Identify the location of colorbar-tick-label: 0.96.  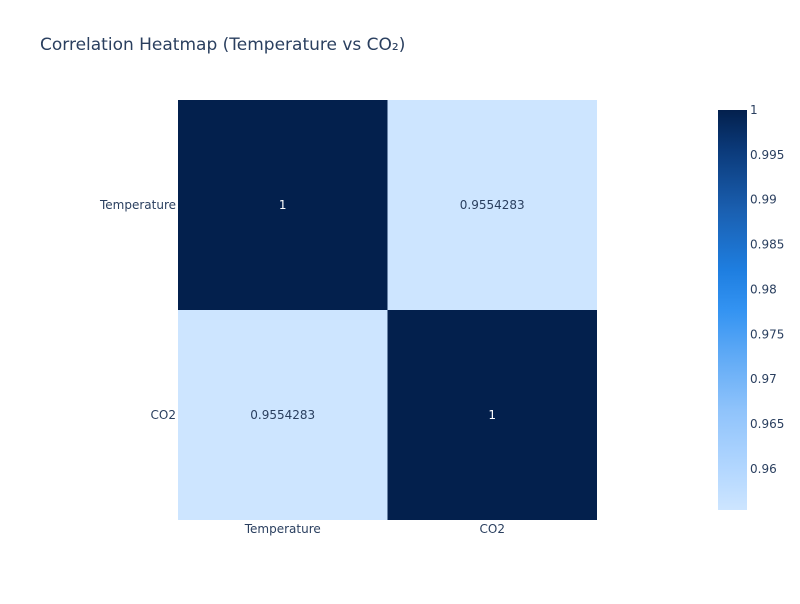
(763, 469).